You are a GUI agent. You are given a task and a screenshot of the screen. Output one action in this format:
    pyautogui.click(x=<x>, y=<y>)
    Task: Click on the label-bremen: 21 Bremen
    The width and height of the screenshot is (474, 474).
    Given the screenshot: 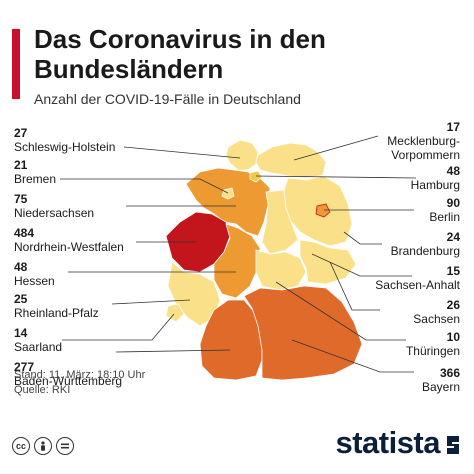 What is the action you would take?
    pyautogui.click(x=35, y=172)
    